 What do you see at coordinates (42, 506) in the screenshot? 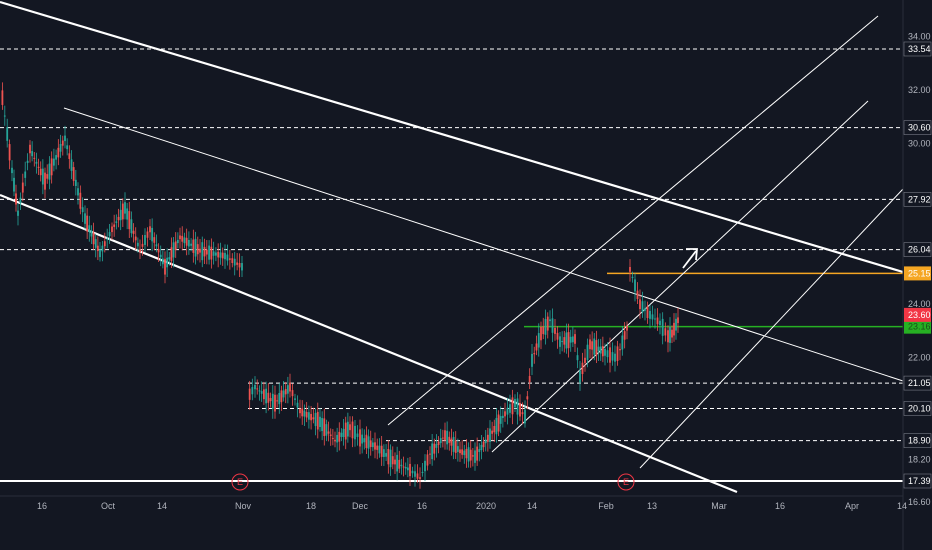
I see `time-tick-label: 16` at bounding box center [42, 506].